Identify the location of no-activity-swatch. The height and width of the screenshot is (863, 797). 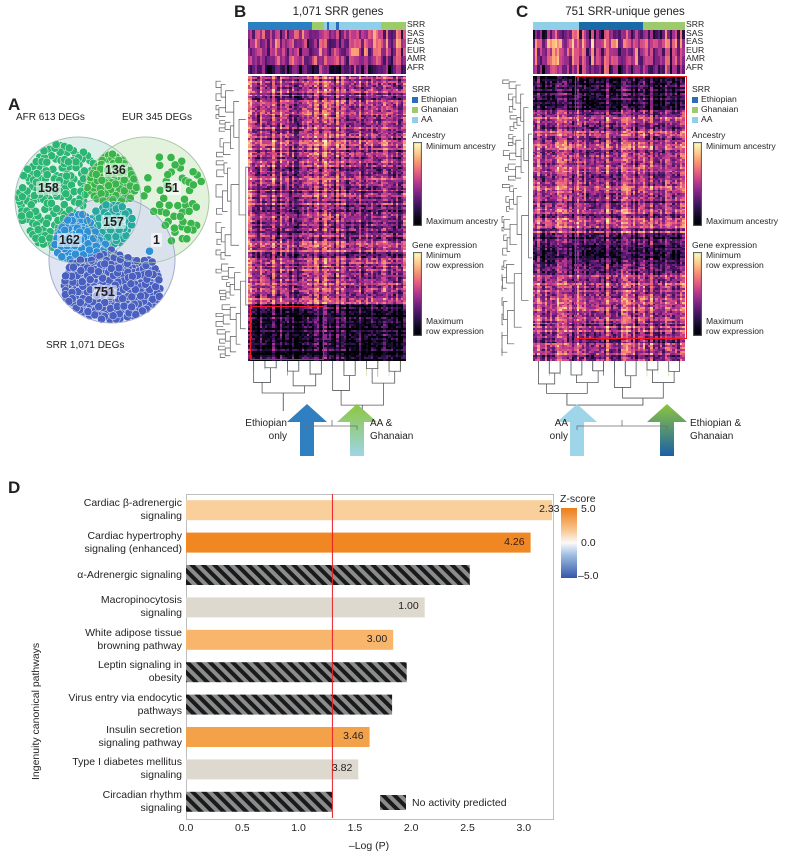
(393, 802).